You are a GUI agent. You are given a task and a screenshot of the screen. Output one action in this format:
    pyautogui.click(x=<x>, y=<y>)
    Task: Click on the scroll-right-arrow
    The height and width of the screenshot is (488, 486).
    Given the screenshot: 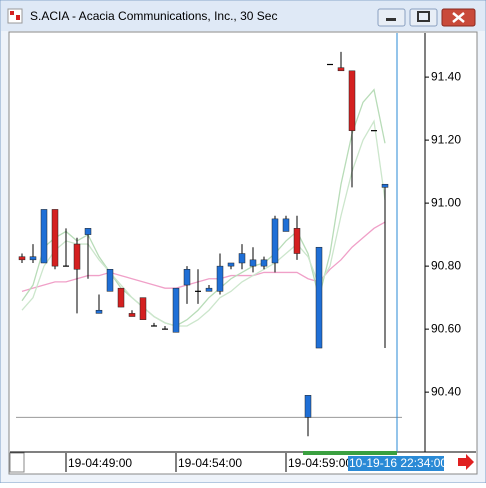 What is the action you would take?
    pyautogui.click(x=466, y=462)
    